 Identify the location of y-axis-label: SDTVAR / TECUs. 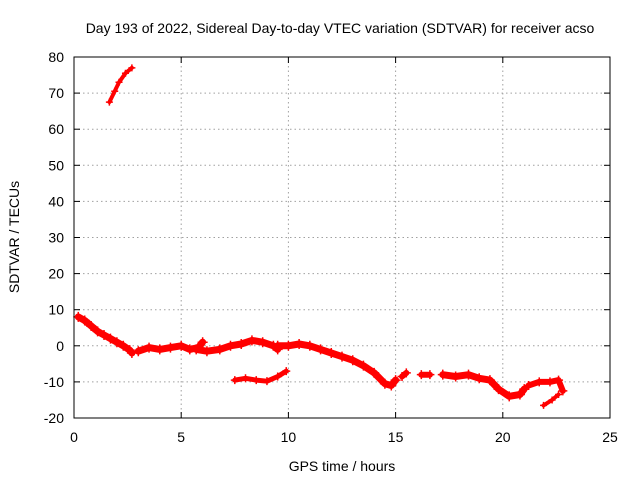
(14, 237).